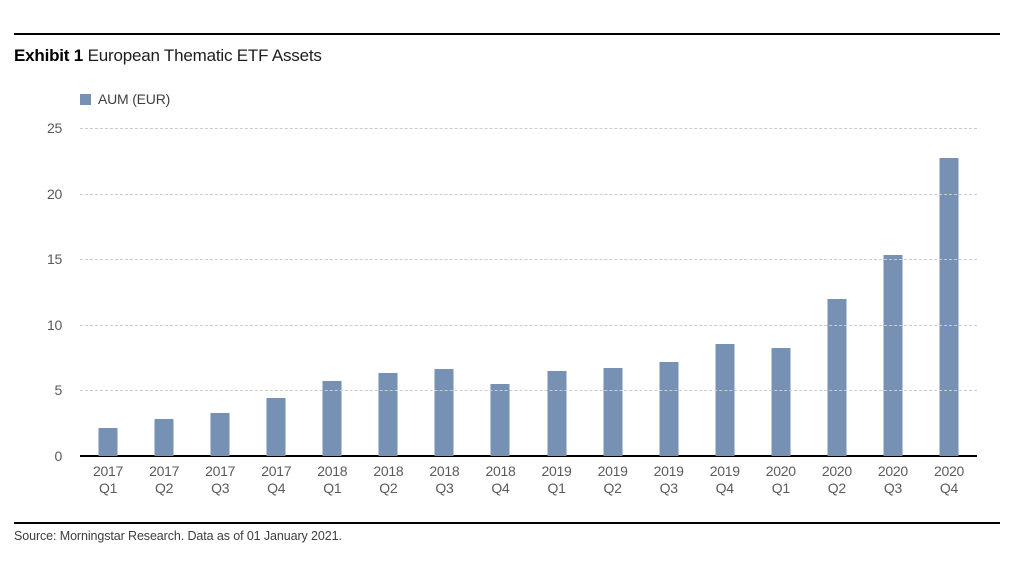 The width and height of the screenshot is (1014, 564). What do you see at coordinates (276, 292) in the screenshot?
I see `bar-slot-2017-q4` at bounding box center [276, 292].